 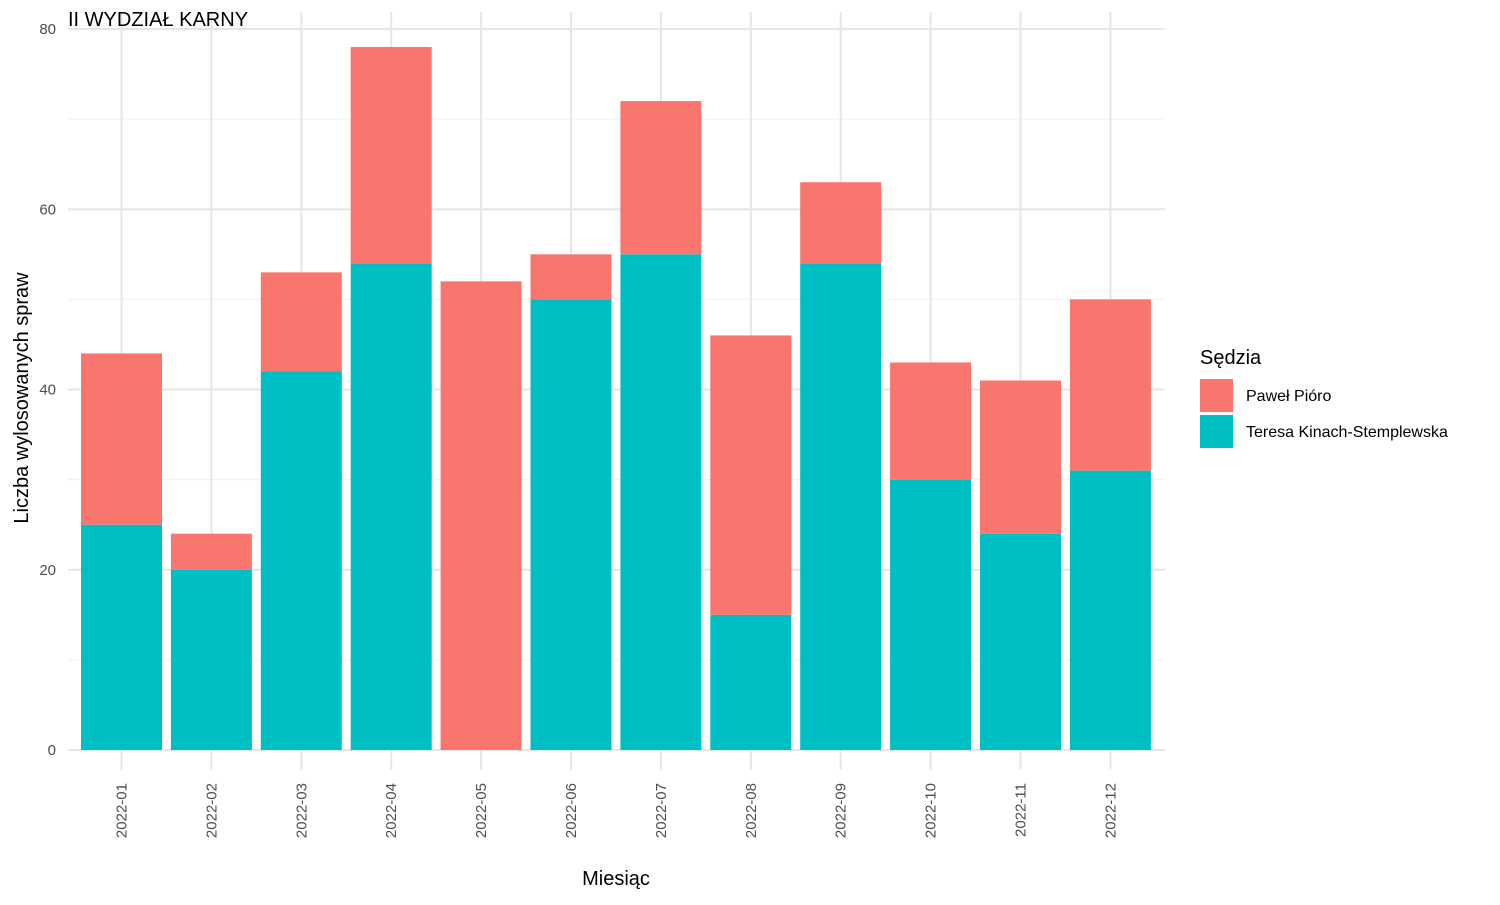 What do you see at coordinates (751, 810) in the screenshot?
I see `x-tick-label: 2022-08` at bounding box center [751, 810].